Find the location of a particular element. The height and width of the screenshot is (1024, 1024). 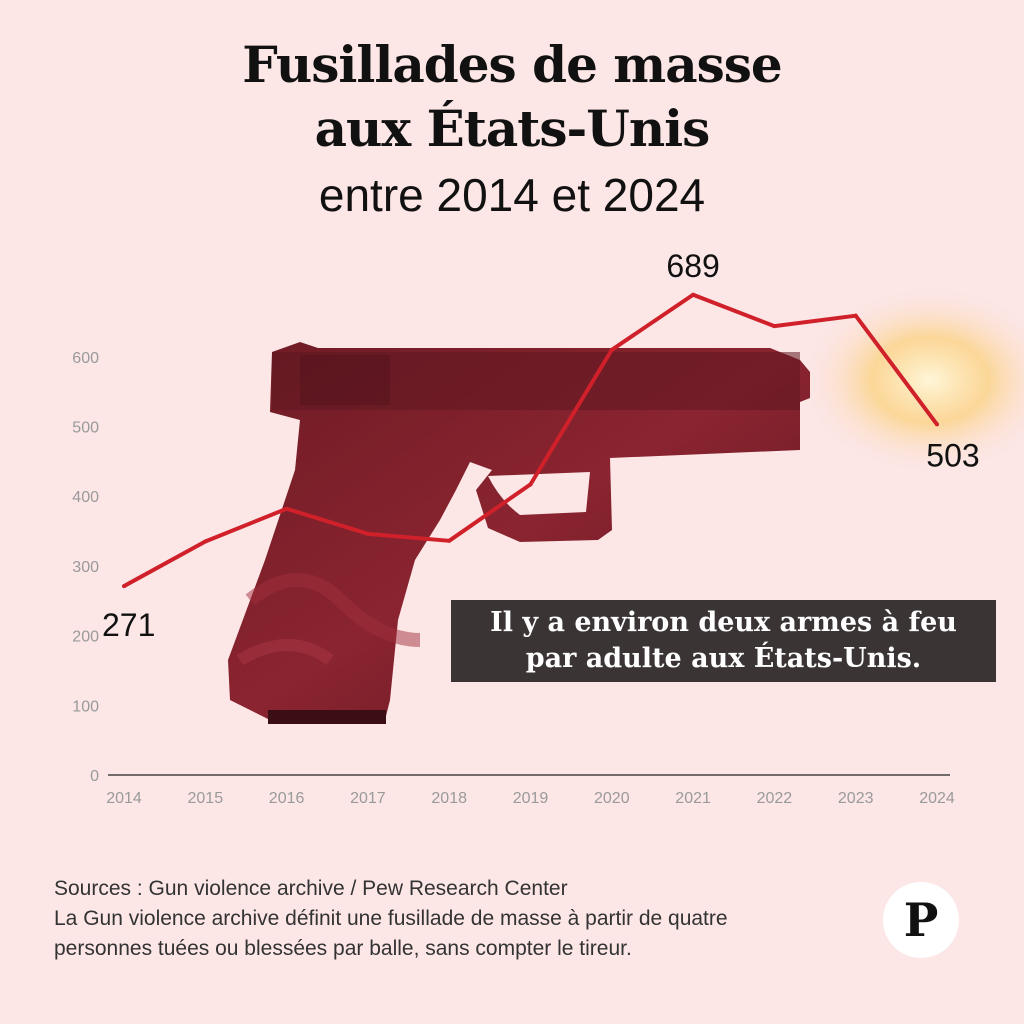

x-tick-label: 2024 is located at coordinates (937, 798).